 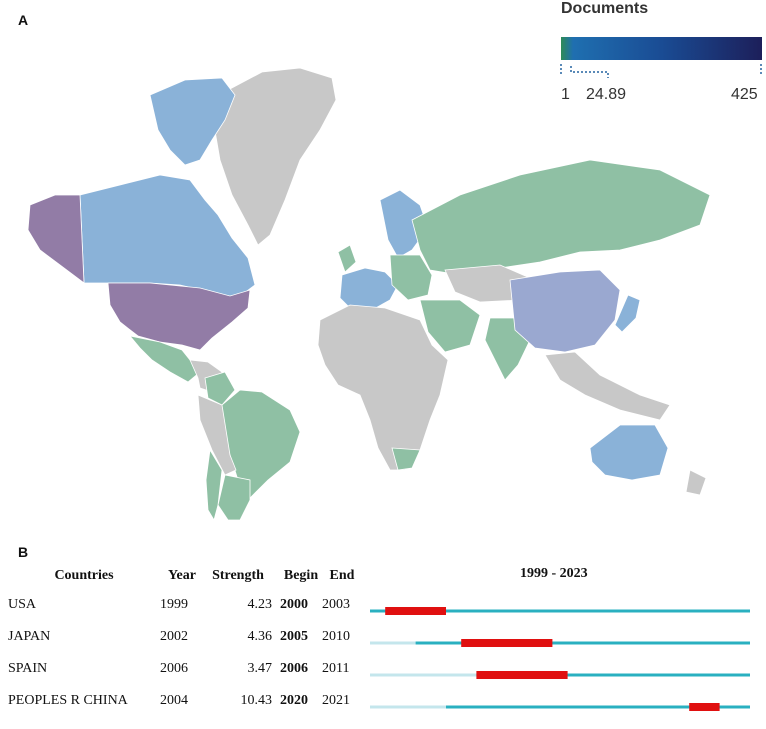 What do you see at coordinates (174, 604) in the screenshot?
I see `row-year: 1999` at bounding box center [174, 604].